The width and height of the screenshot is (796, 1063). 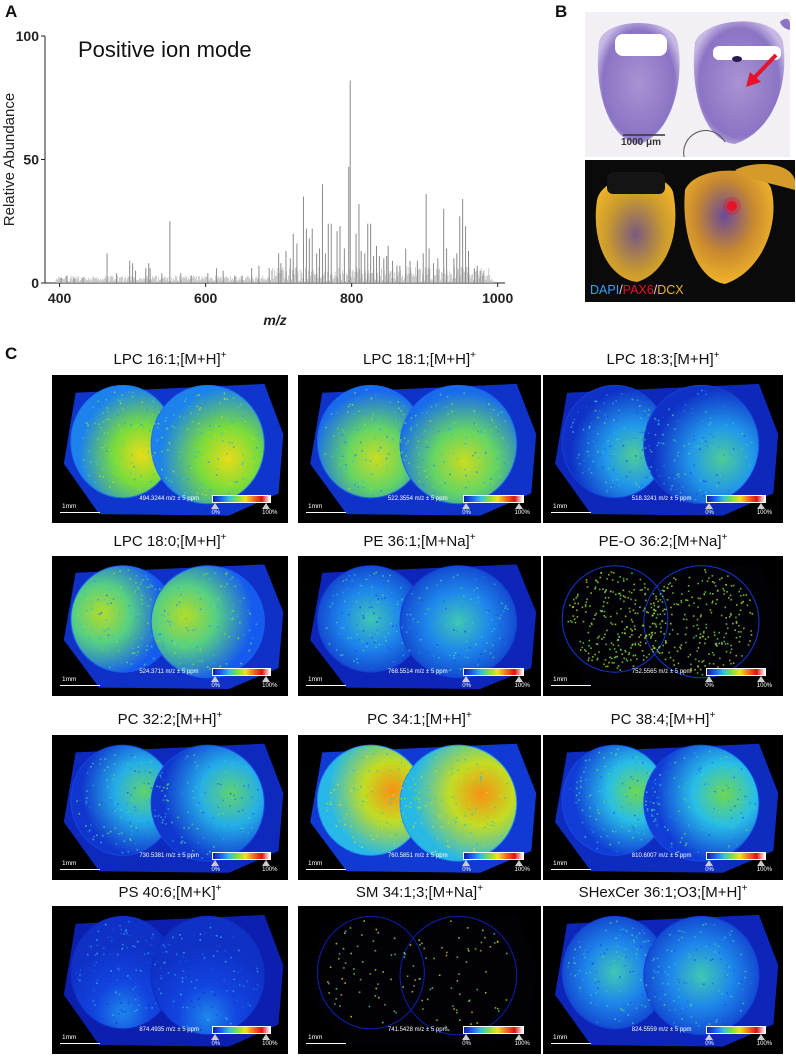 What do you see at coordinates (663, 807) in the screenshot?
I see `msi-image-panel: 1mm 810.6007 m/z ± 5 ppm 0% 100%` at bounding box center [663, 807].